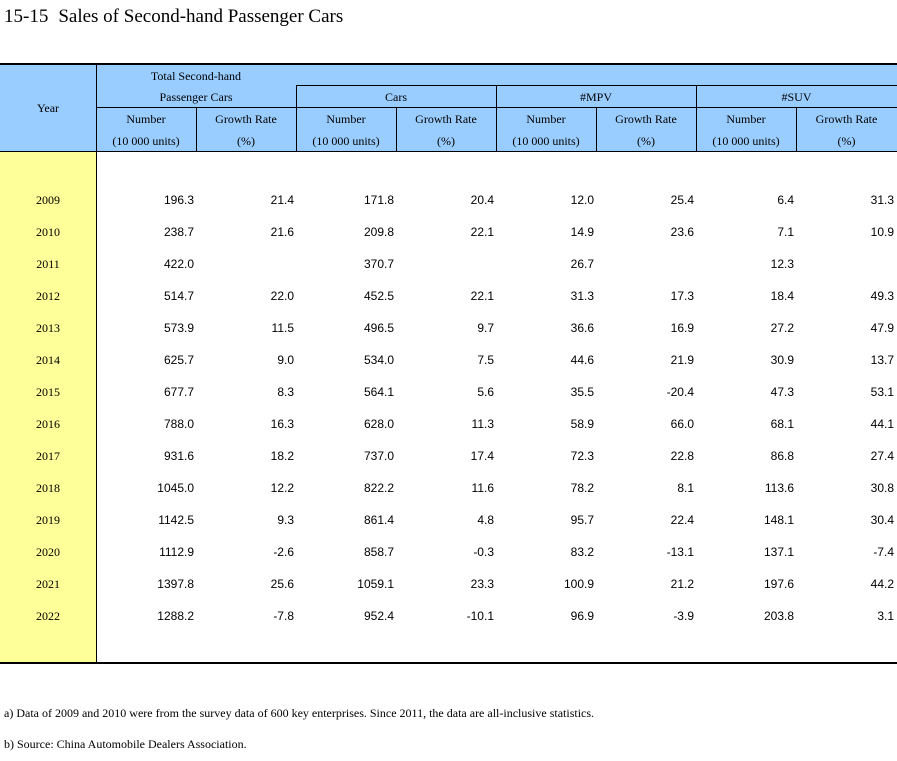 The image size is (897, 761). Describe the element at coordinates (283, 552) in the screenshot. I see `cell-total-gr: -2.6` at that location.